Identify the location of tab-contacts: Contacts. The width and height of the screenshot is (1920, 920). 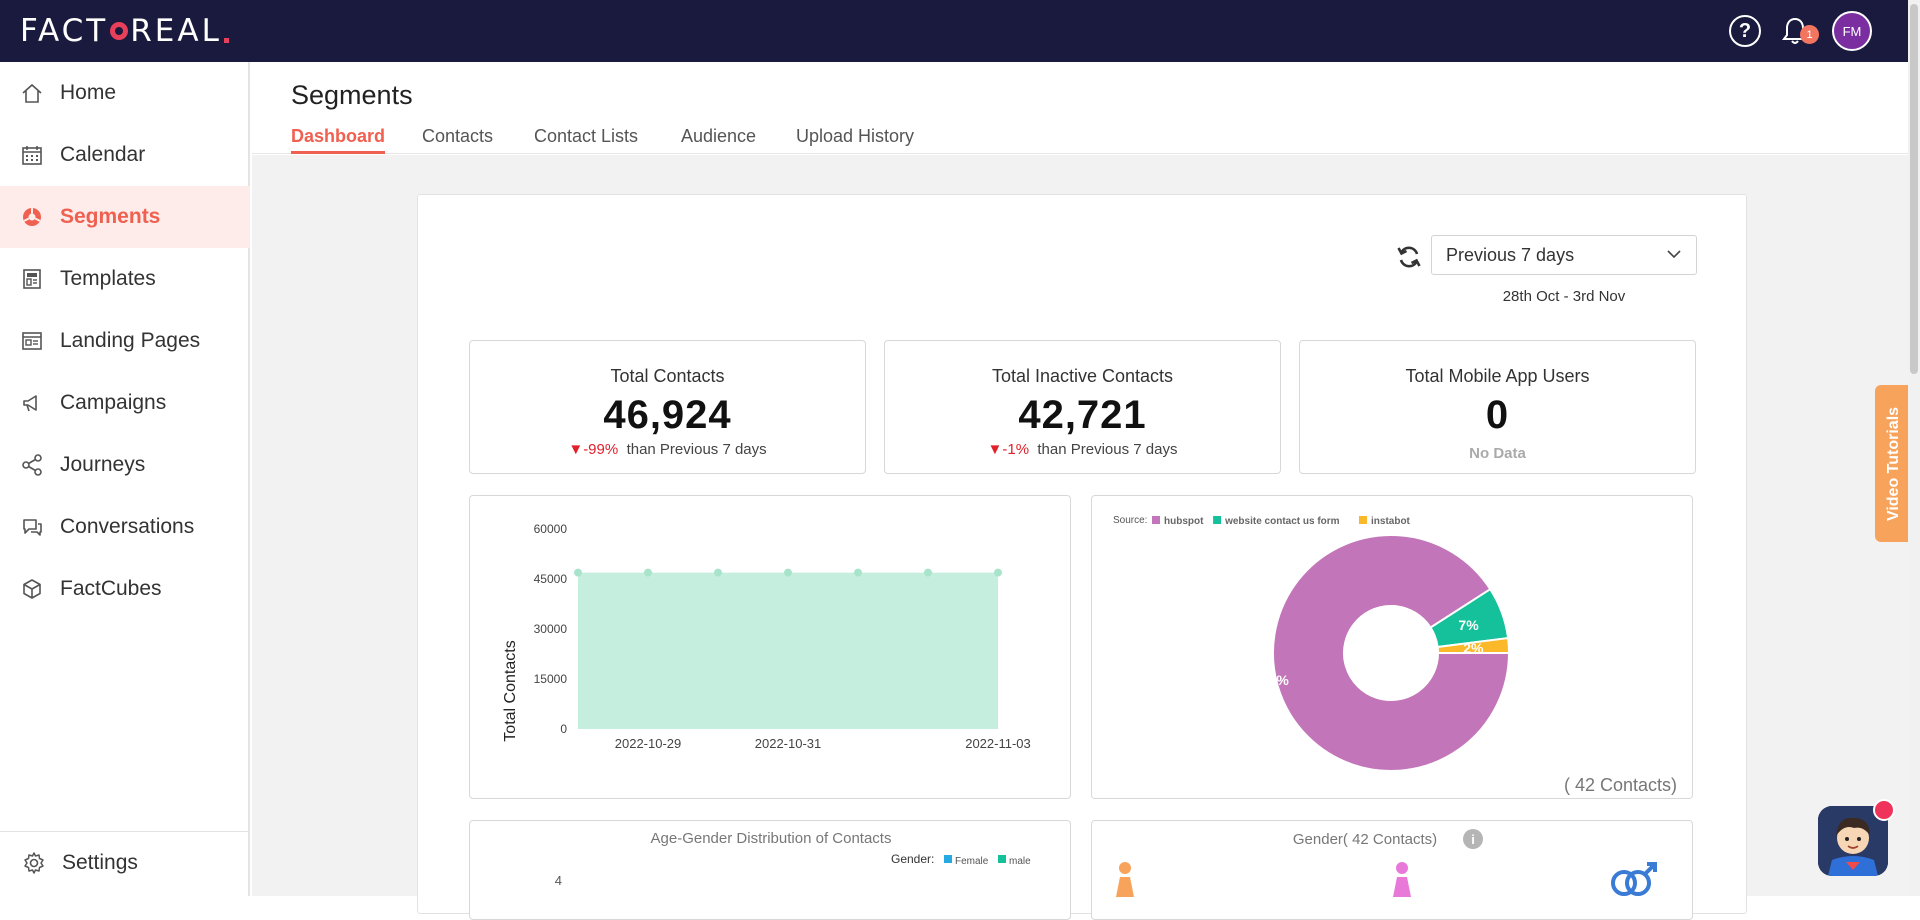
(458, 136).